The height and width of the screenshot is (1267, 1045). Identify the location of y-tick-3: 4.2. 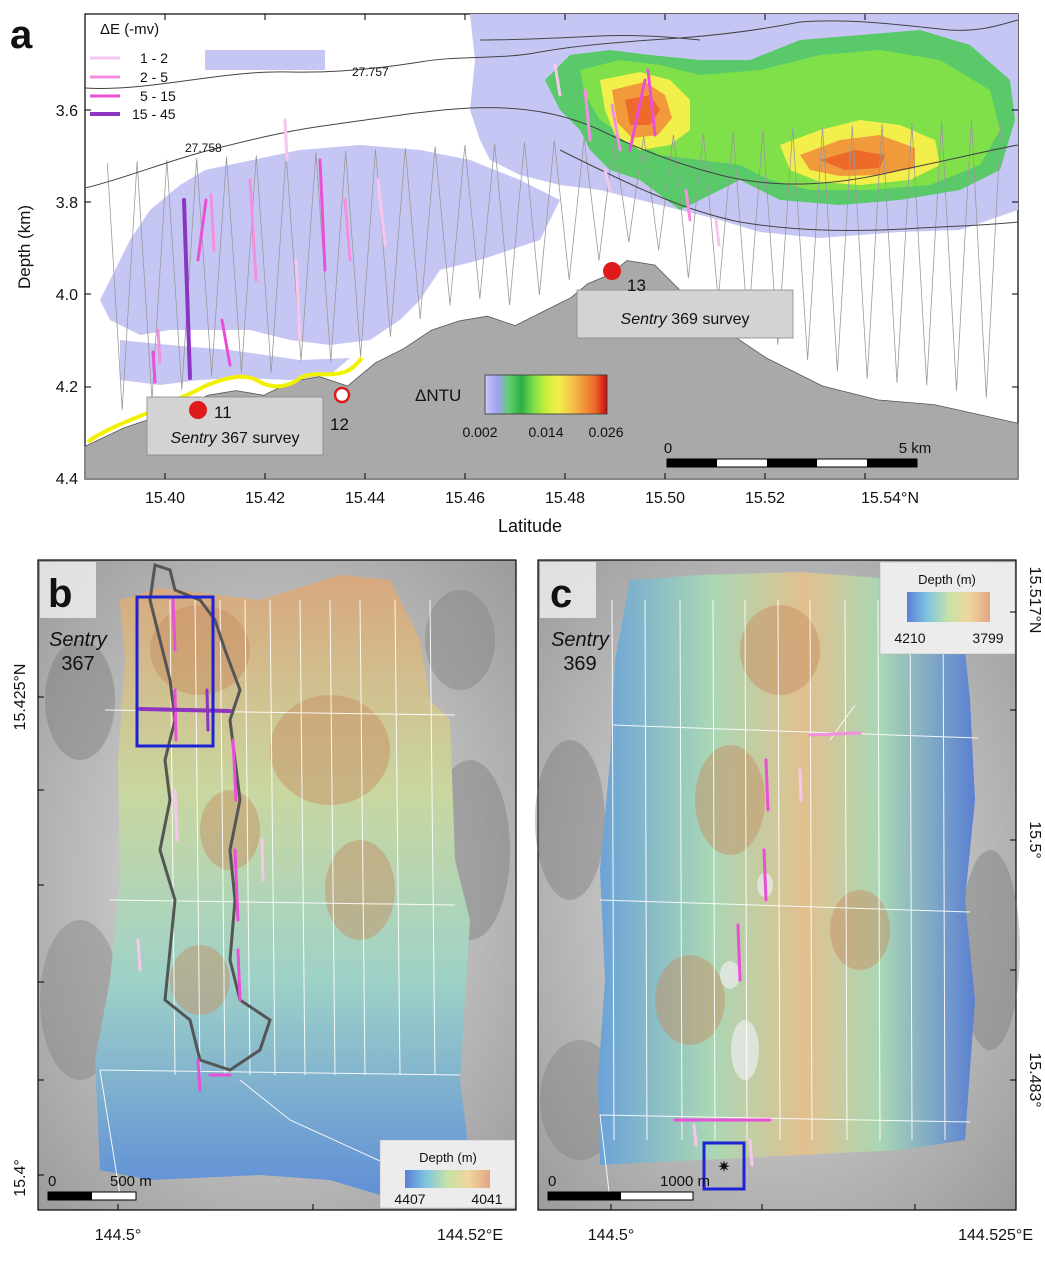
(67, 387).